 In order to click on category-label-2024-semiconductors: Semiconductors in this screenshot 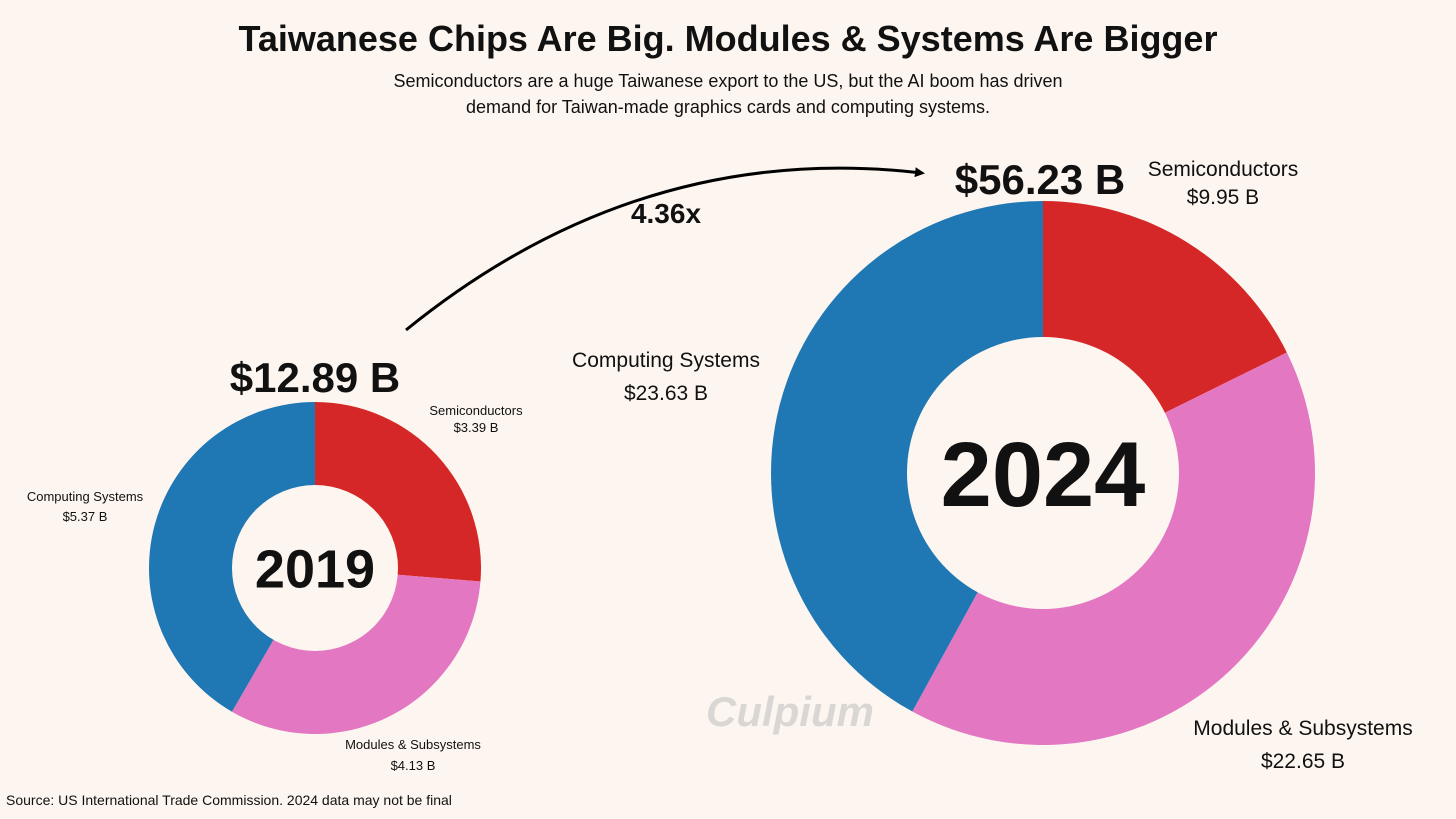, I will do `click(1223, 169)`.